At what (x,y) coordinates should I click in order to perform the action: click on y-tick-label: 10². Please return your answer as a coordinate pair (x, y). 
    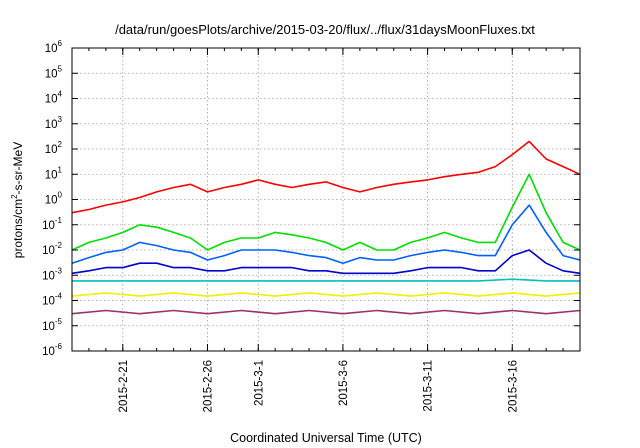
    Looking at the image, I should click on (54, 148).